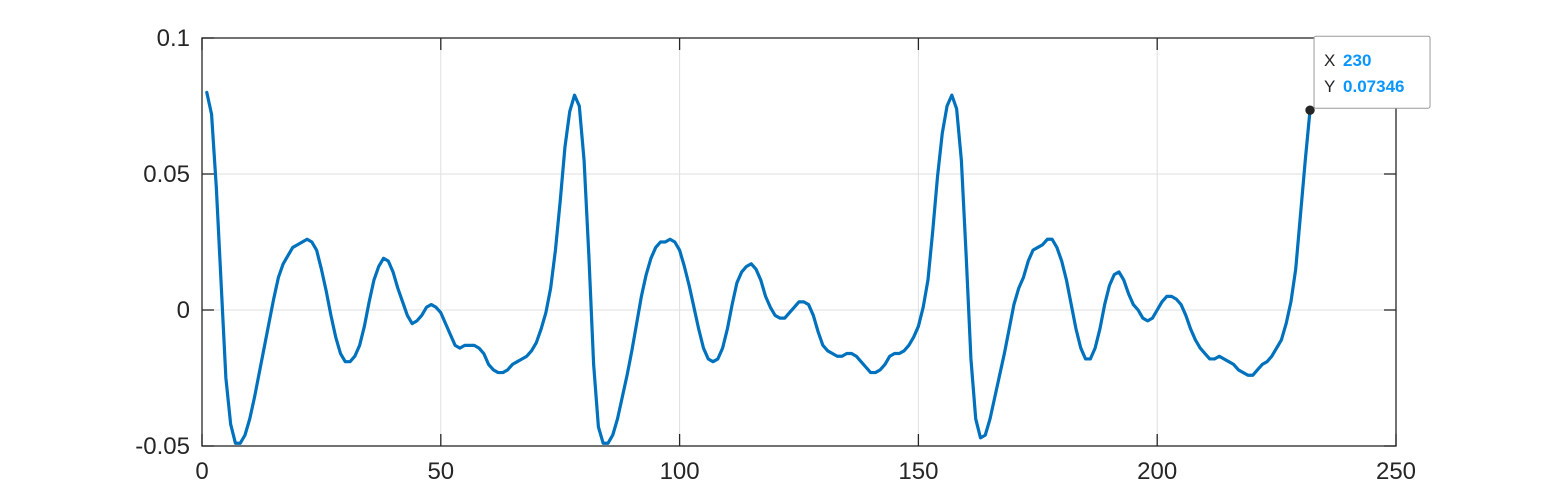 The width and height of the screenshot is (1544, 502). I want to click on x-tick-label: 50, so click(440, 471).